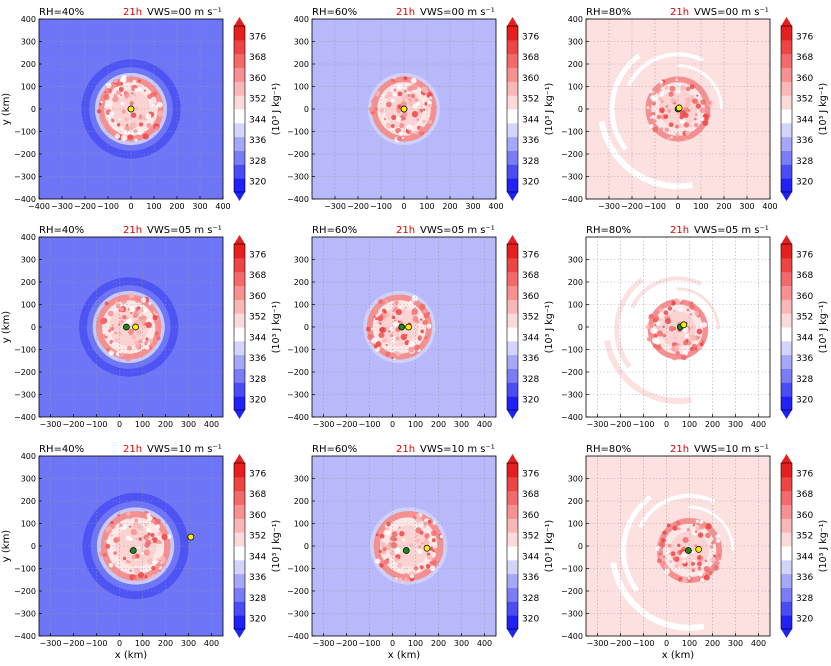 The width and height of the screenshot is (831, 666). What do you see at coordinates (165, 643) in the screenshot?
I see `x-tick-label: 200` at bounding box center [165, 643].